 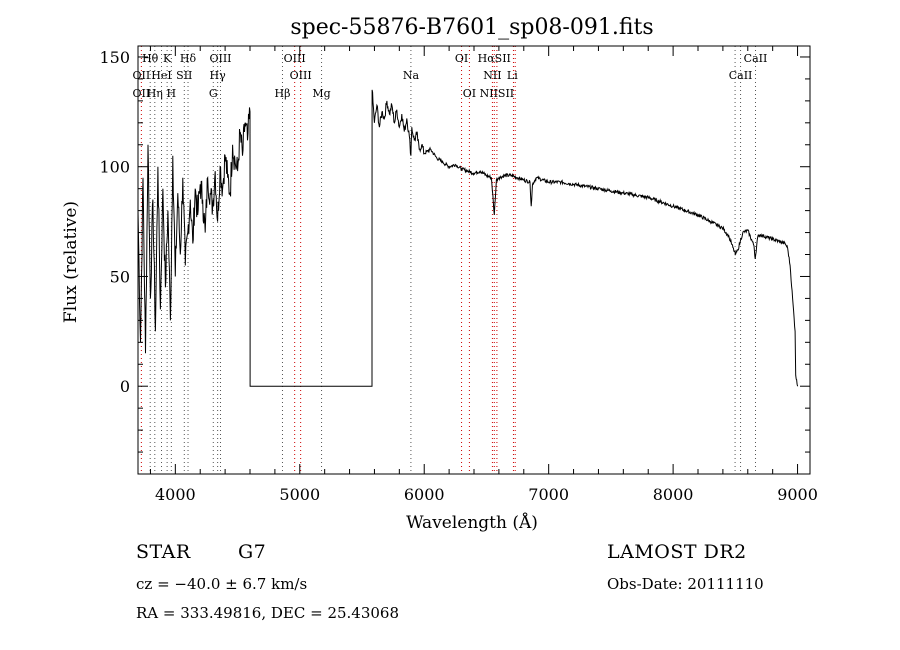 What do you see at coordinates (321, 93) in the screenshot?
I see `spectral-line-label: Mg` at bounding box center [321, 93].